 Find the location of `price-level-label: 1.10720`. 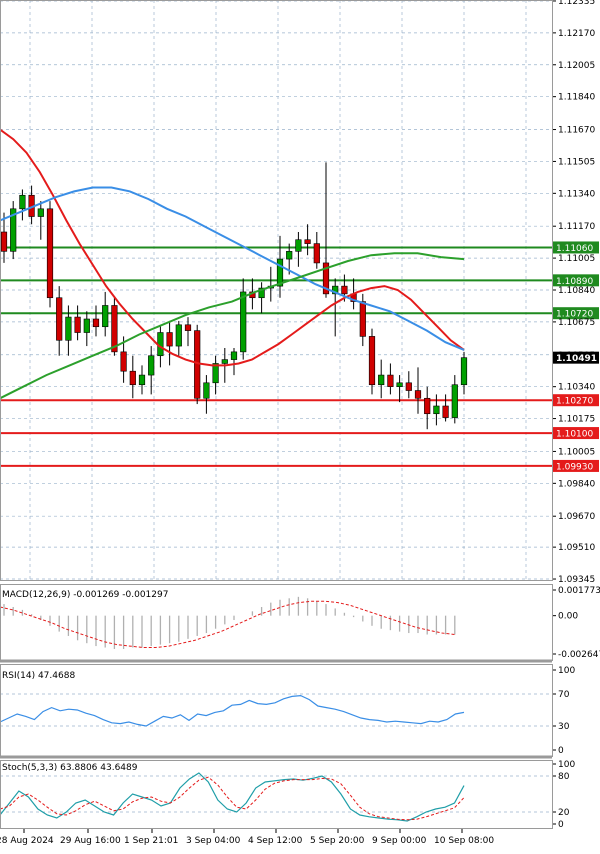

price-level-label: 1.10720 is located at coordinates (574, 315).